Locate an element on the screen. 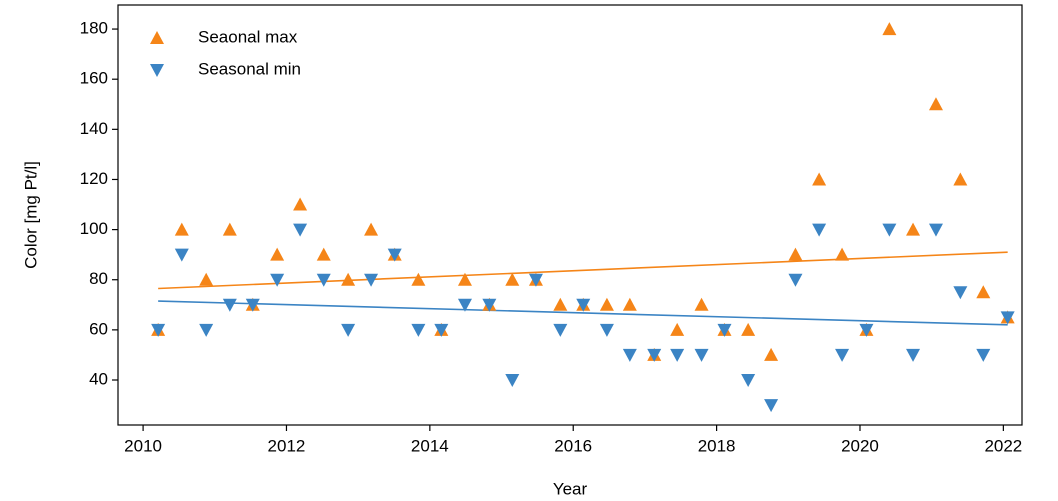 The height and width of the screenshot is (501, 1058). x-tick-label: 2014 is located at coordinates (430, 445).